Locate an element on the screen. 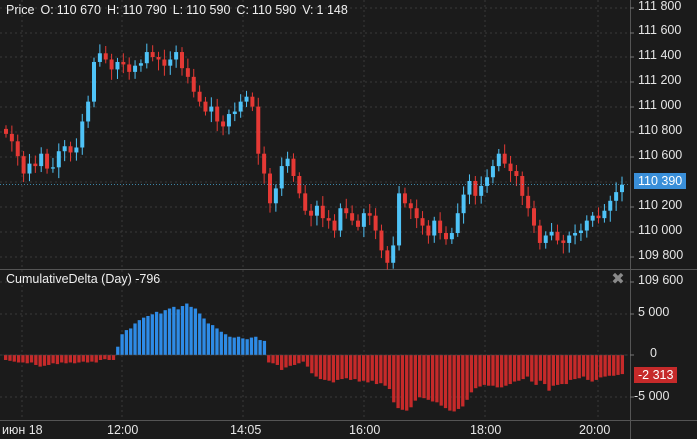 This screenshot has width=697, height=439. low-value: 110 590 is located at coordinates (208, 10).